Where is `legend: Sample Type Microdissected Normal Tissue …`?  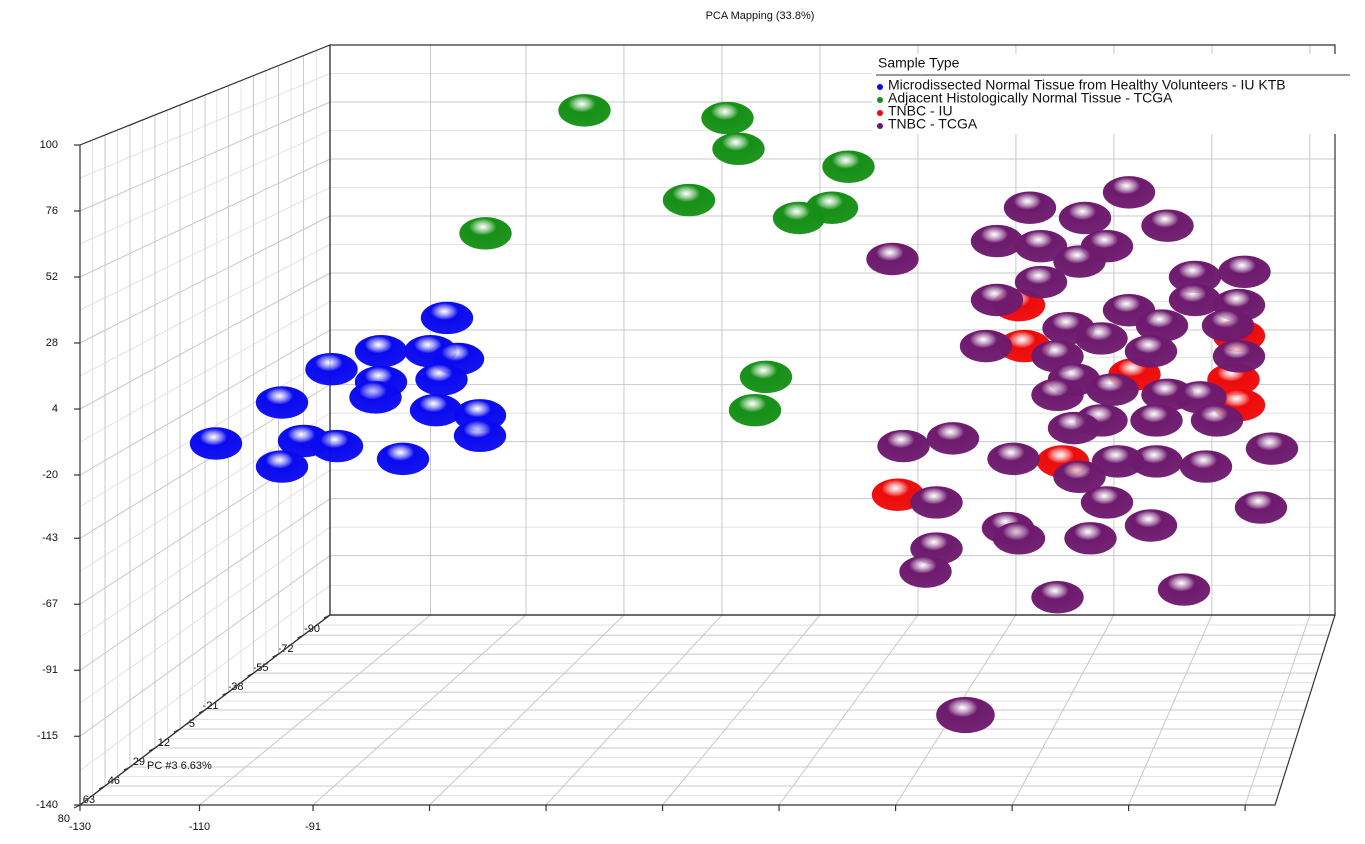
legend: Sample Type Microdissected Normal Tissue … is located at coordinates (1111, 94).